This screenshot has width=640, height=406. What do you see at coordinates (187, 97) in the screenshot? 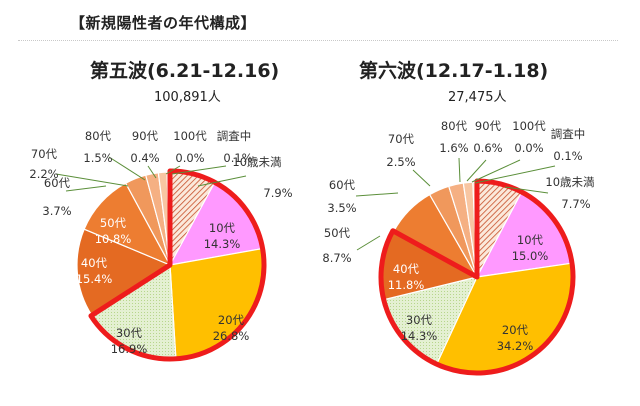
I see `panel-subtitle-wave5: 100,891人` at bounding box center [187, 97].